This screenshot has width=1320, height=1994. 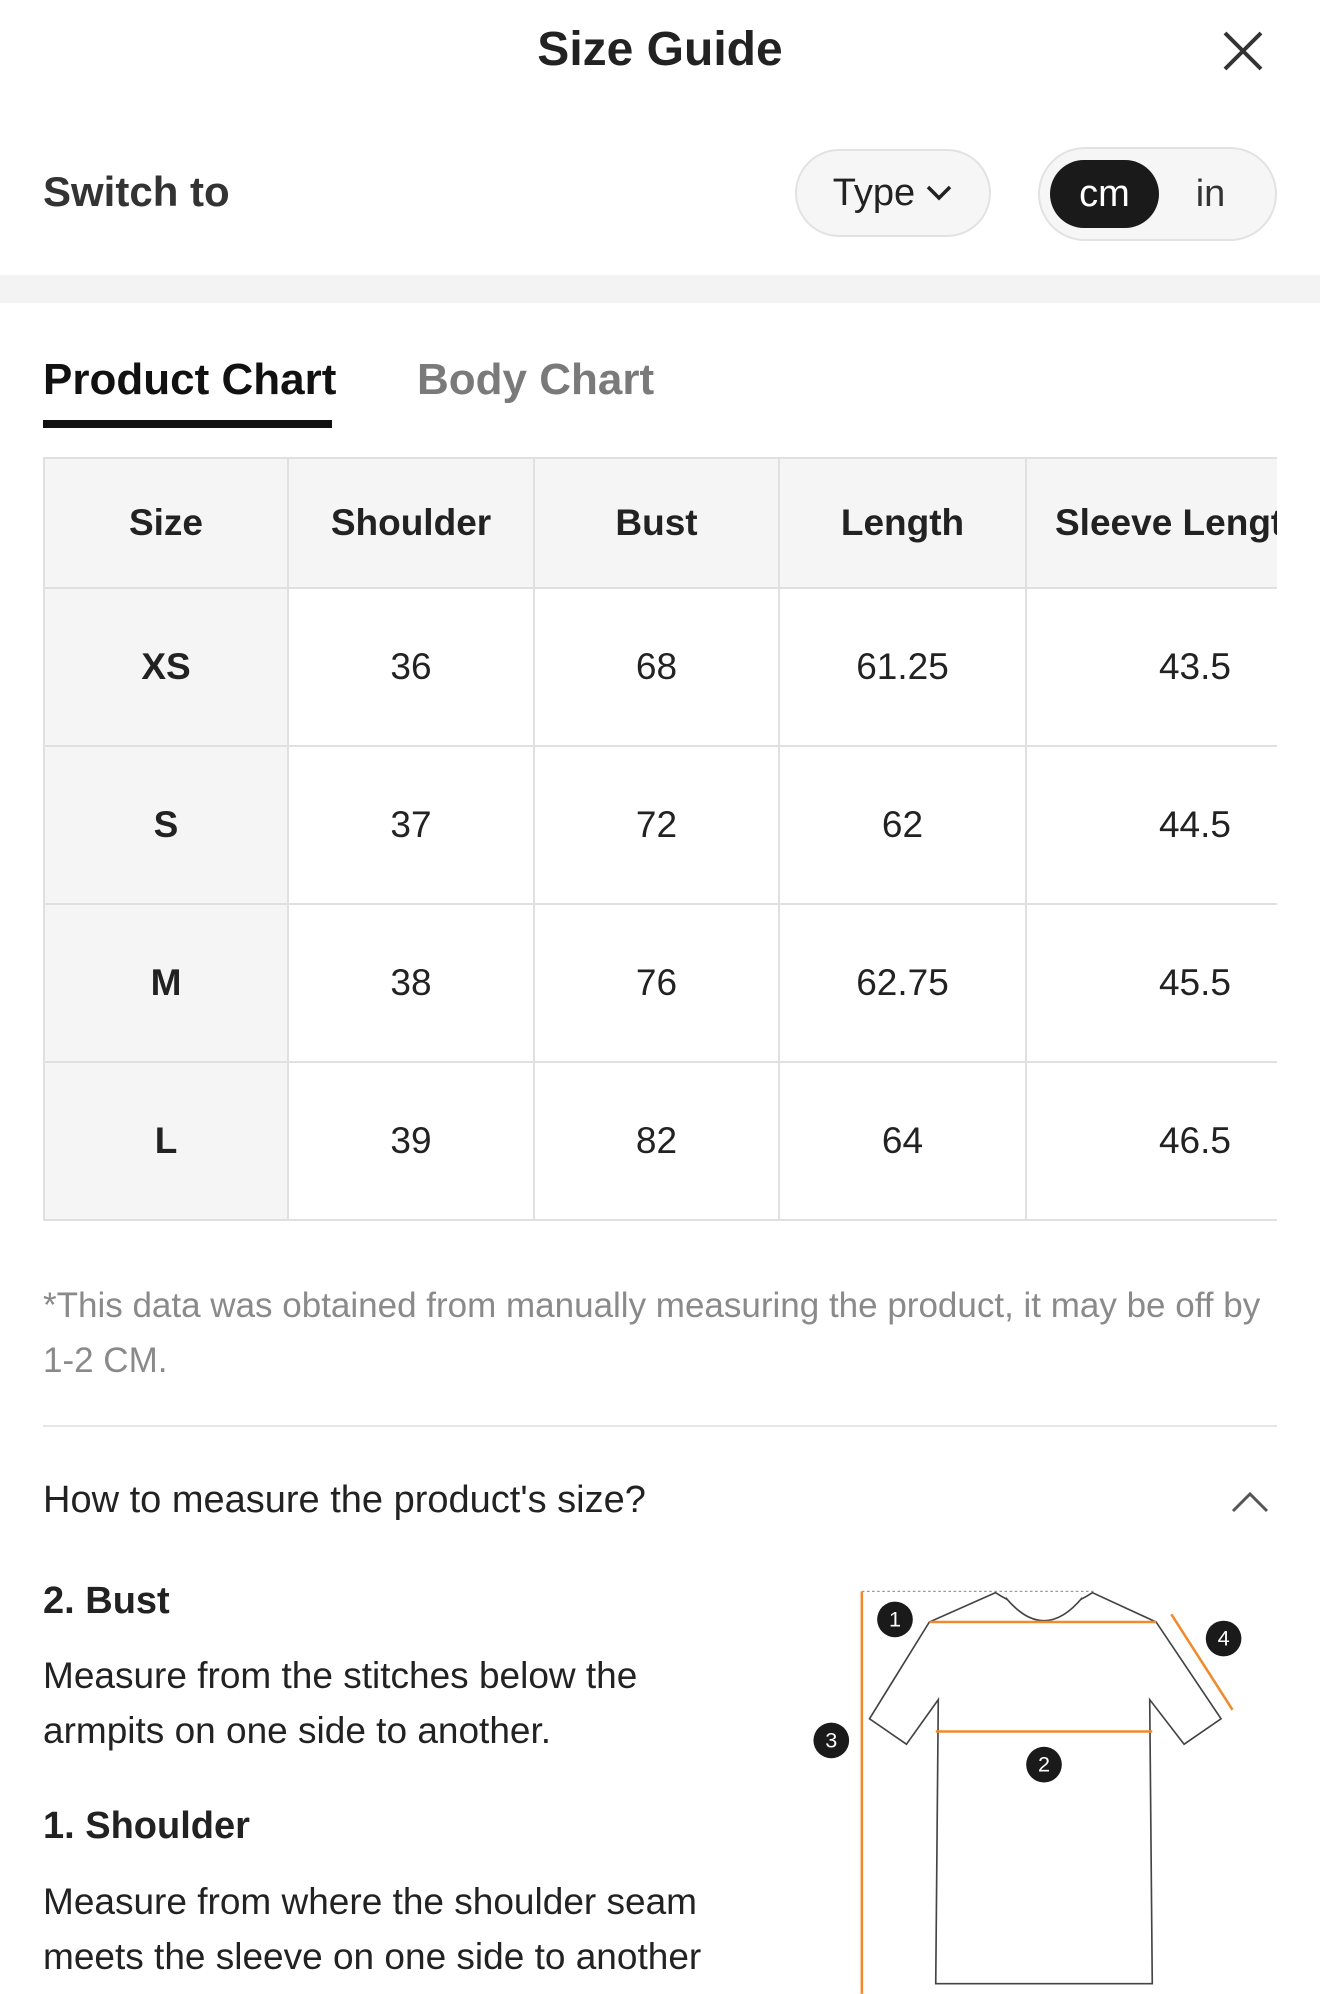 What do you see at coordinates (902, 1141) in the screenshot?
I see `value-cell: 64` at bounding box center [902, 1141].